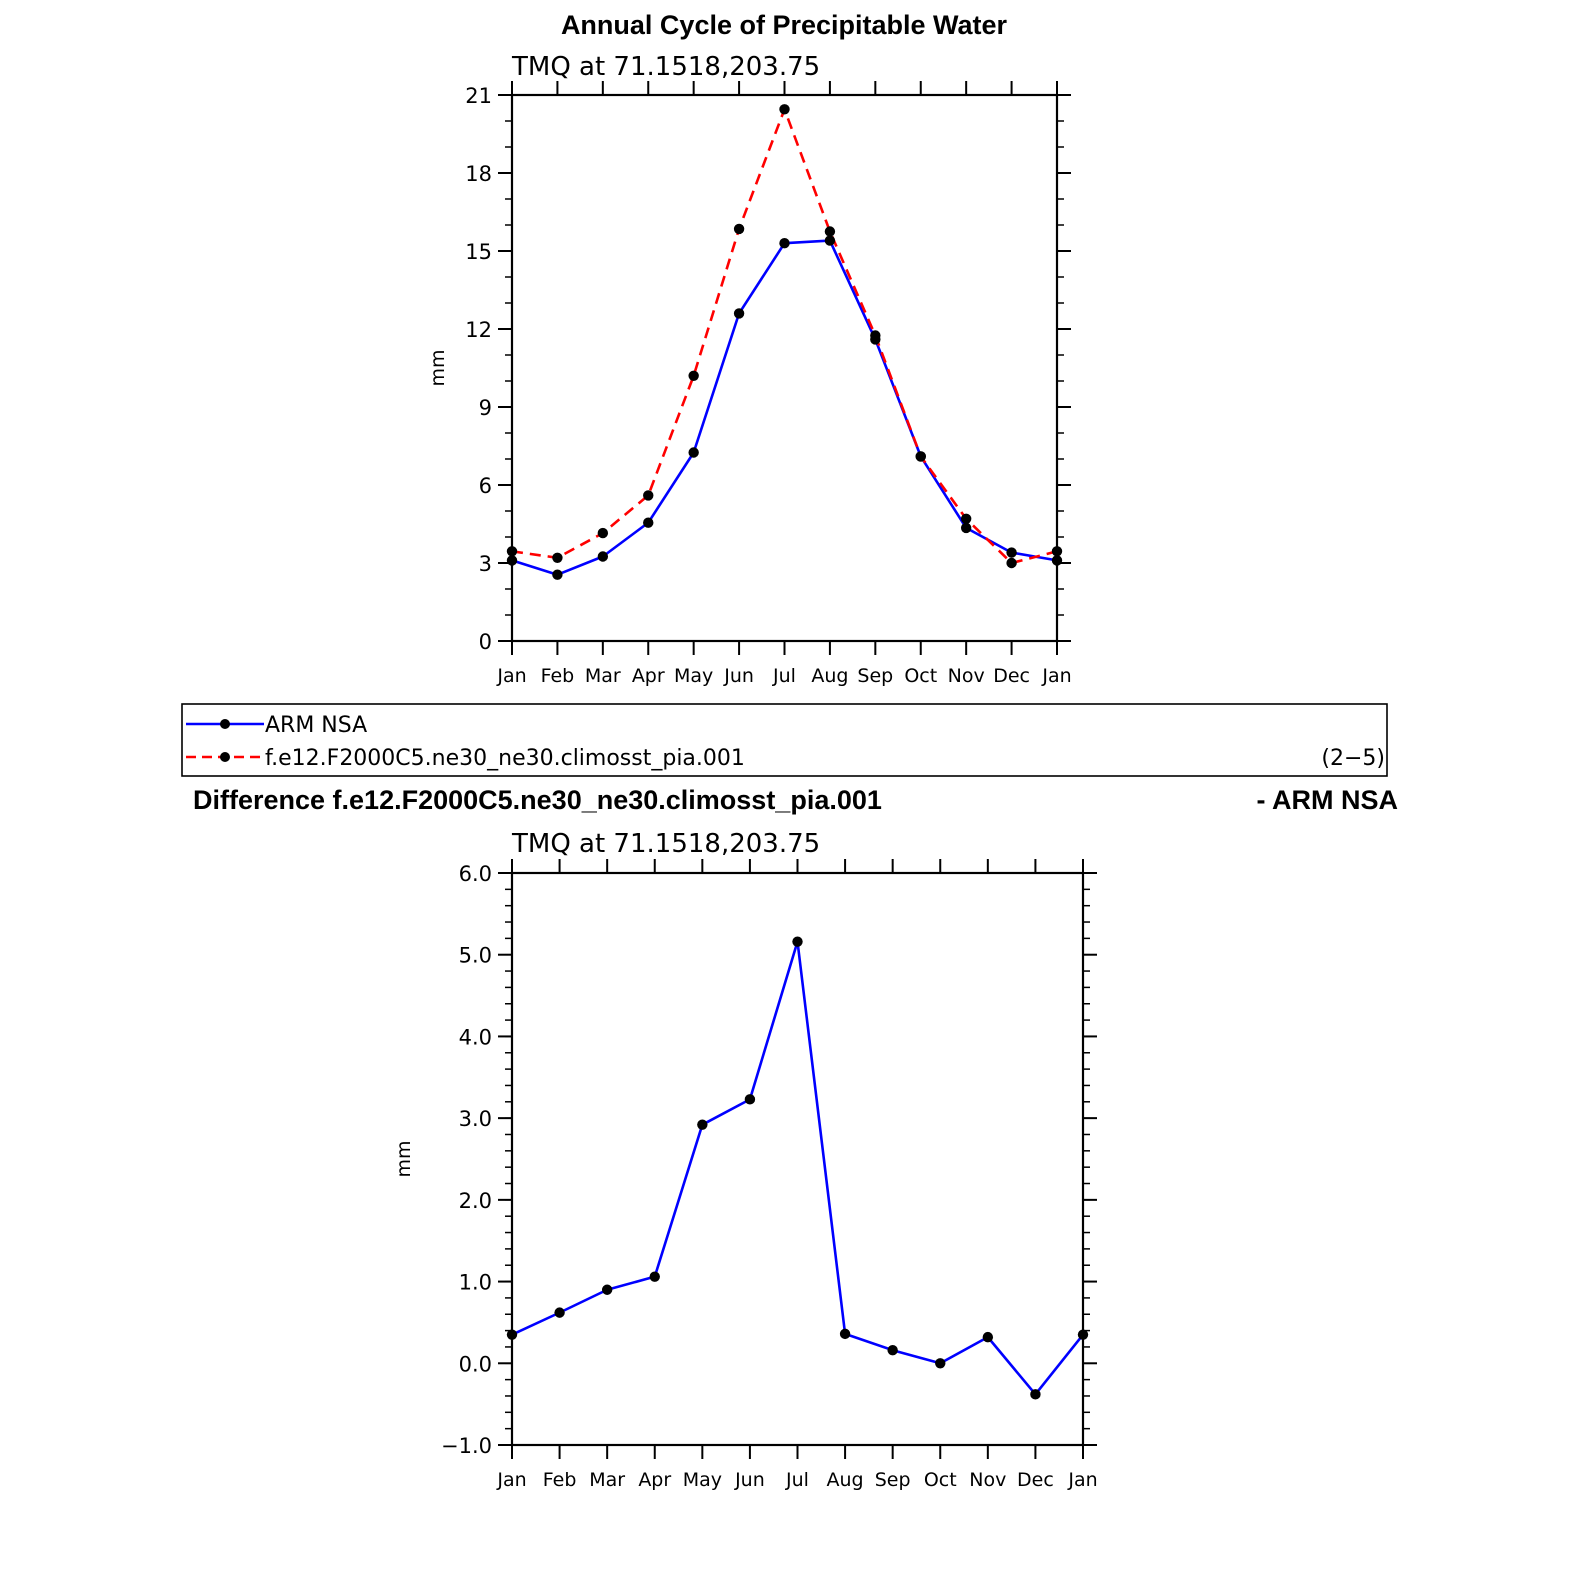  I want to click on chart2-ytick-label: 0.0, so click(475, 1364).